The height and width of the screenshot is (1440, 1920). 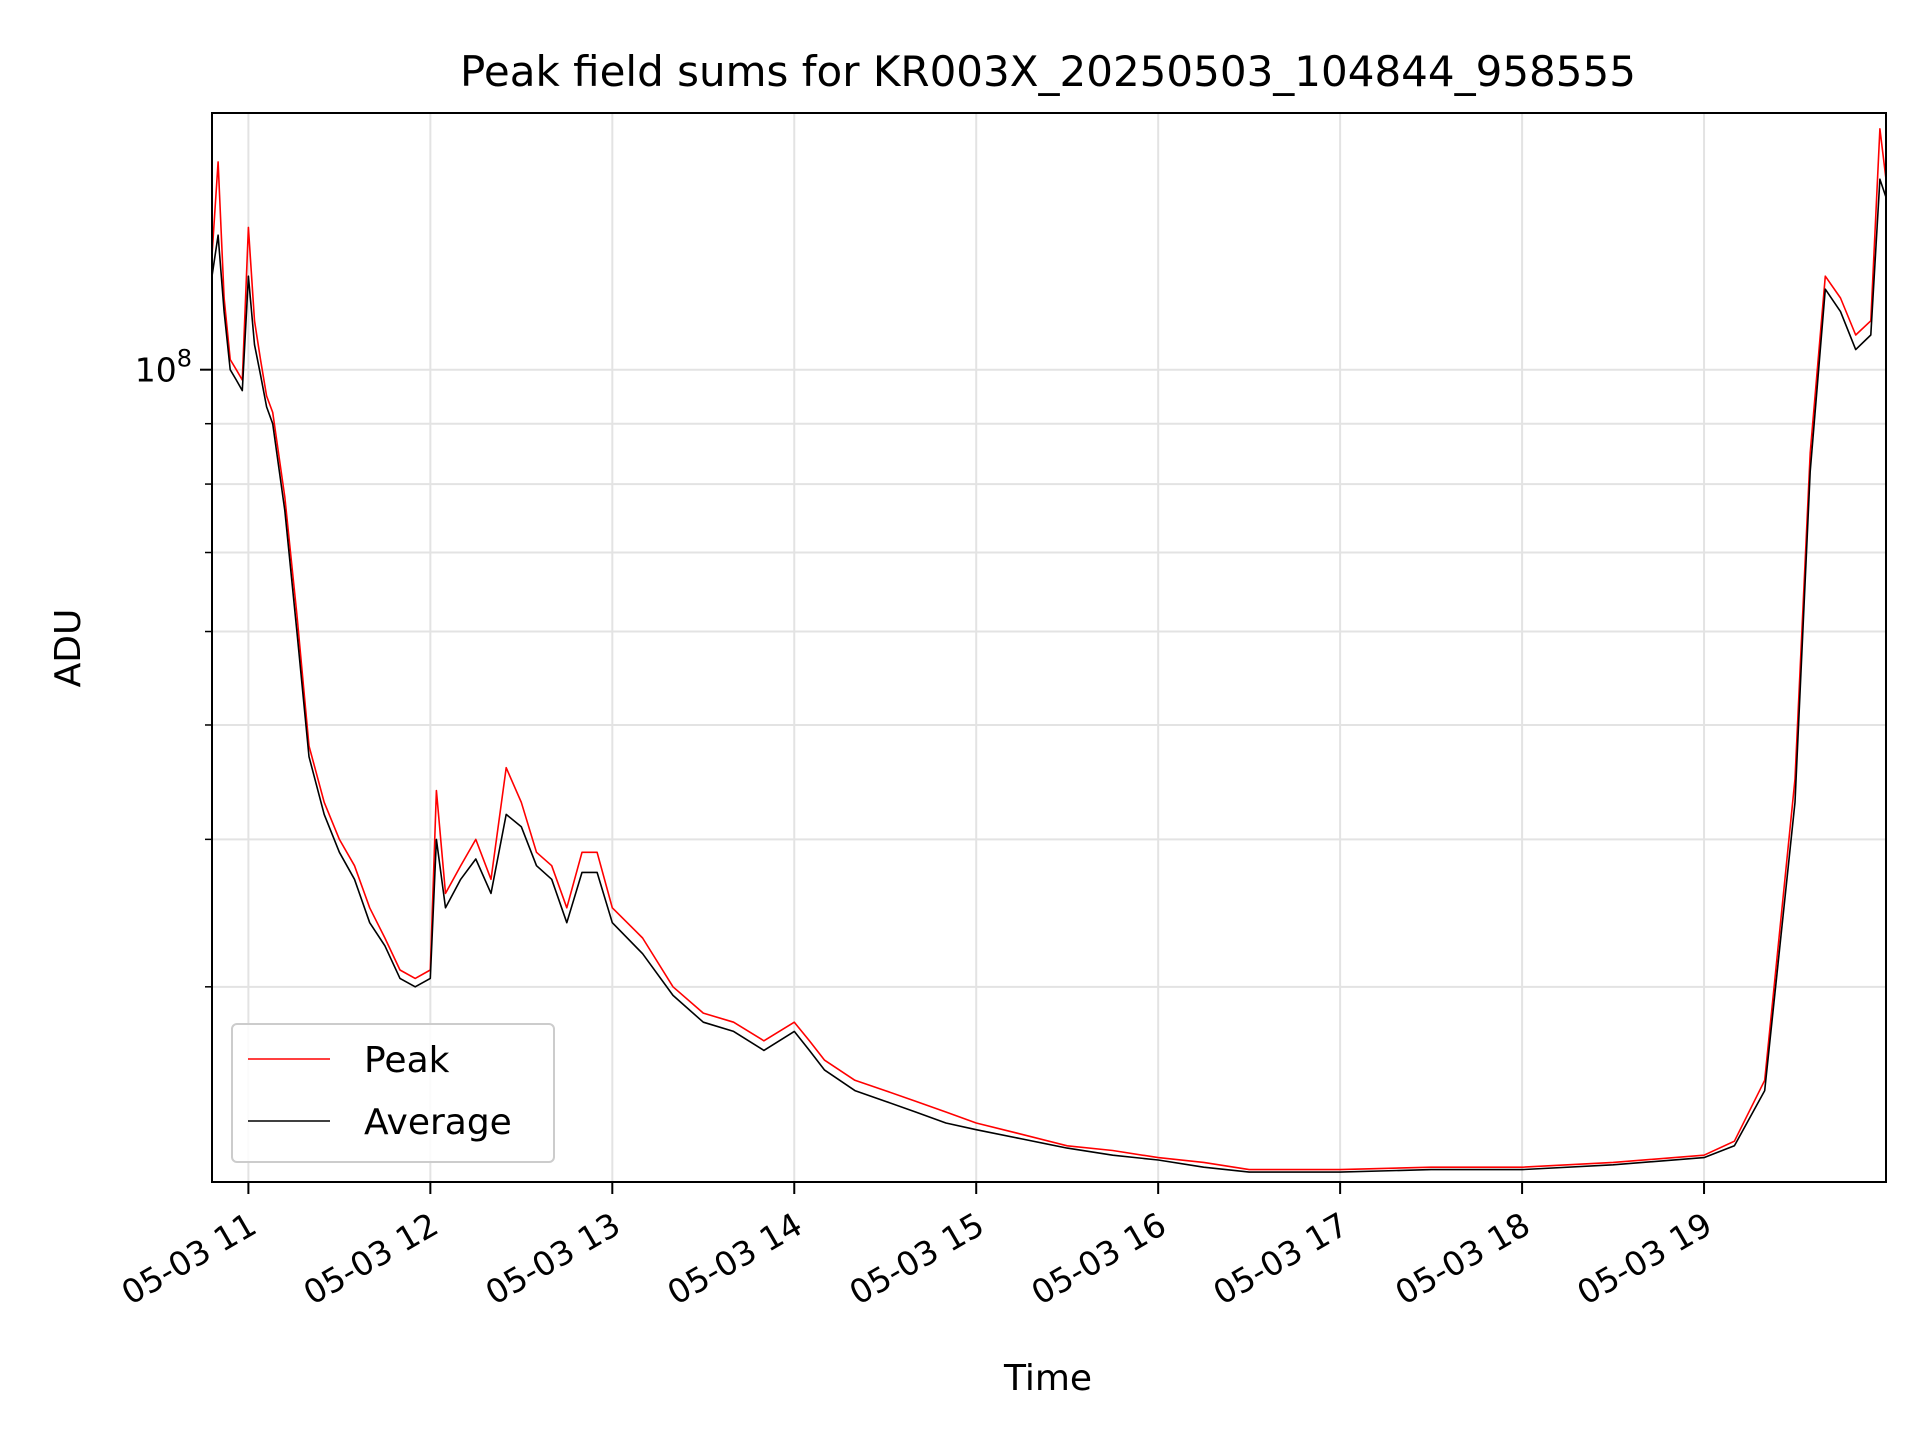 I want to click on legend-label-peak: Peak, so click(x=407, y=1060).